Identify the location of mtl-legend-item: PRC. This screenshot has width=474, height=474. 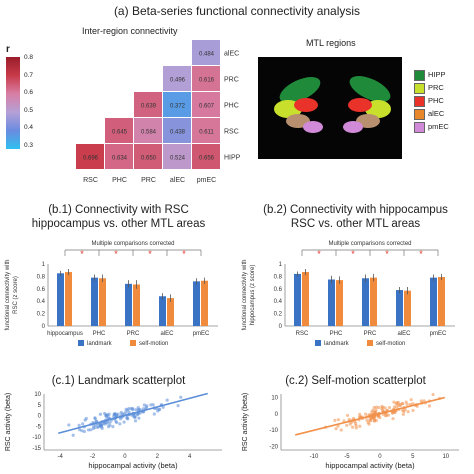
(431, 87).